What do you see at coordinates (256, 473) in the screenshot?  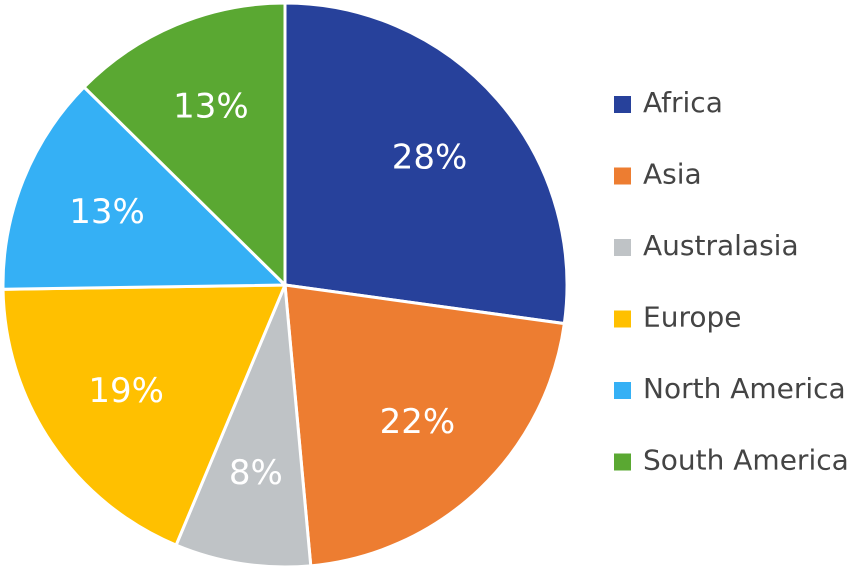 I see `data-label: 8%` at bounding box center [256, 473].